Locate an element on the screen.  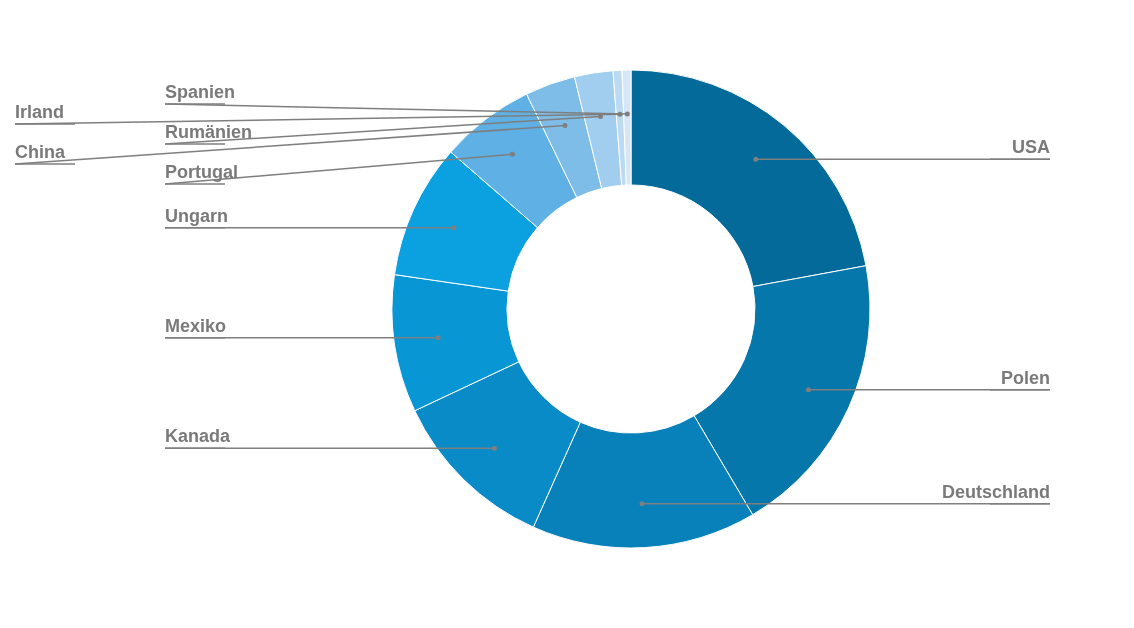
slice-label: Deutschland is located at coordinates (995, 491).